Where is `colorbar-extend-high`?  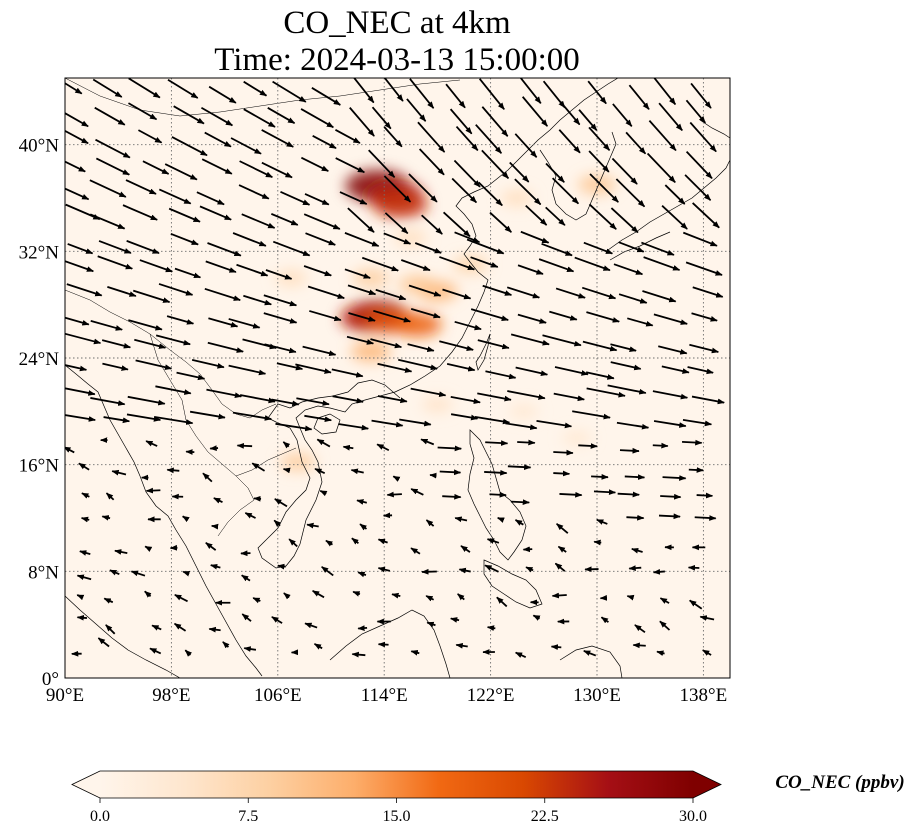 colorbar-extend-high is located at coordinates (707, 784).